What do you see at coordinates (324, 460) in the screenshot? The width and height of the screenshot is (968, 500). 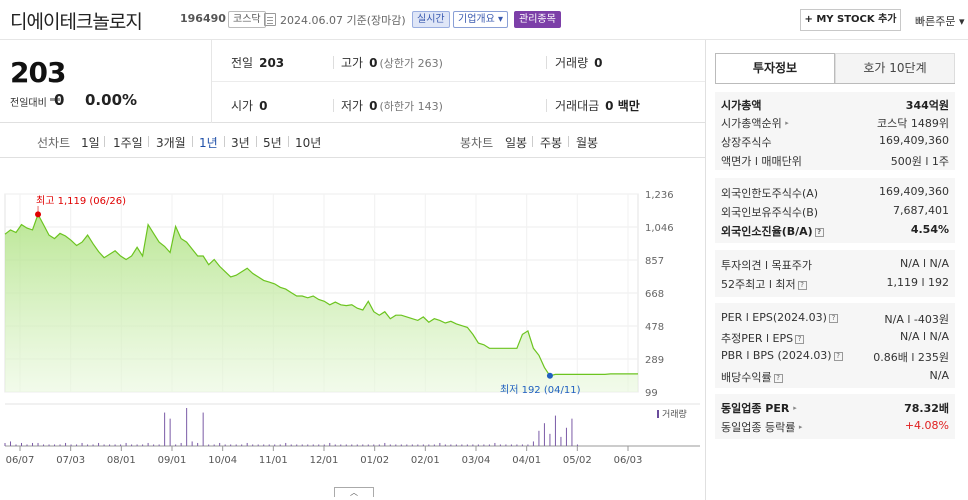 I see `x-tick-label: 12/01` at bounding box center [324, 460].